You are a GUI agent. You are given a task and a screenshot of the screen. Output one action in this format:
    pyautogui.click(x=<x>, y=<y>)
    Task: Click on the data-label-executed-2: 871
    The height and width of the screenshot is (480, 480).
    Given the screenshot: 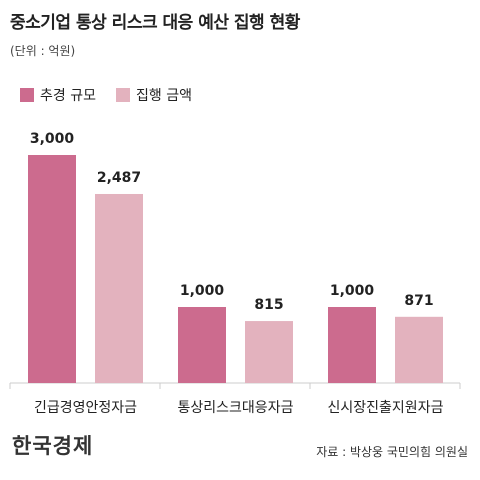 What is the action you would take?
    pyautogui.click(x=418, y=301)
    